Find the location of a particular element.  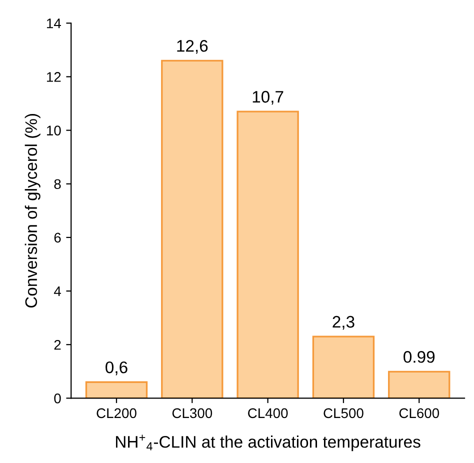

y-tick-label: 4 is located at coordinates (57, 291).